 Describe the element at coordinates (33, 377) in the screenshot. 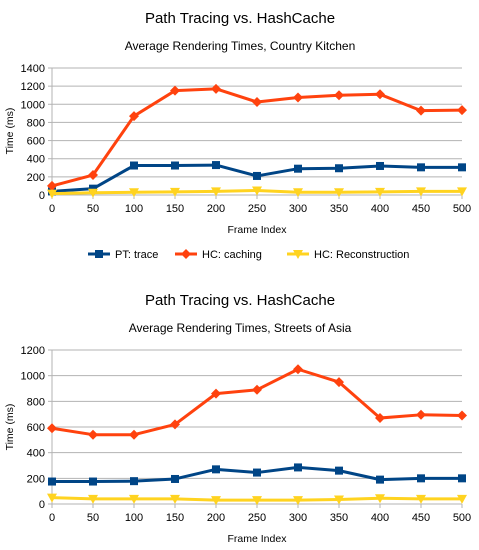

I see `y-tick-label: 1000` at that location.